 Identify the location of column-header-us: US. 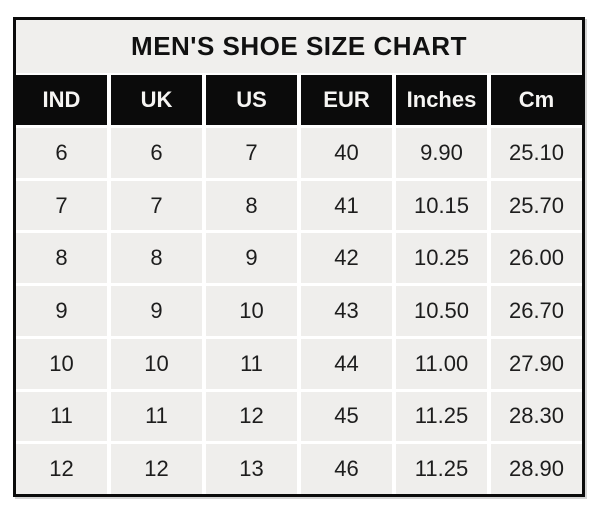
(251, 100).